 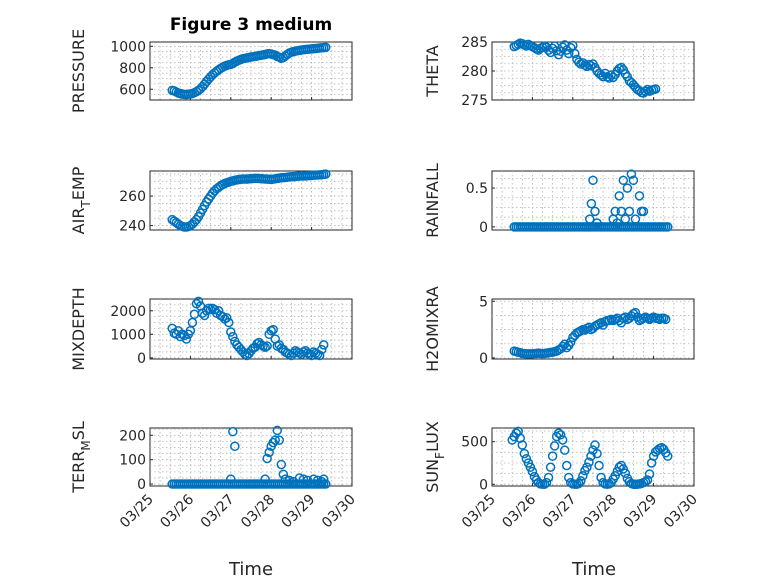 I want to click on y-axis-label-subscript: M, so click(x=86, y=445).